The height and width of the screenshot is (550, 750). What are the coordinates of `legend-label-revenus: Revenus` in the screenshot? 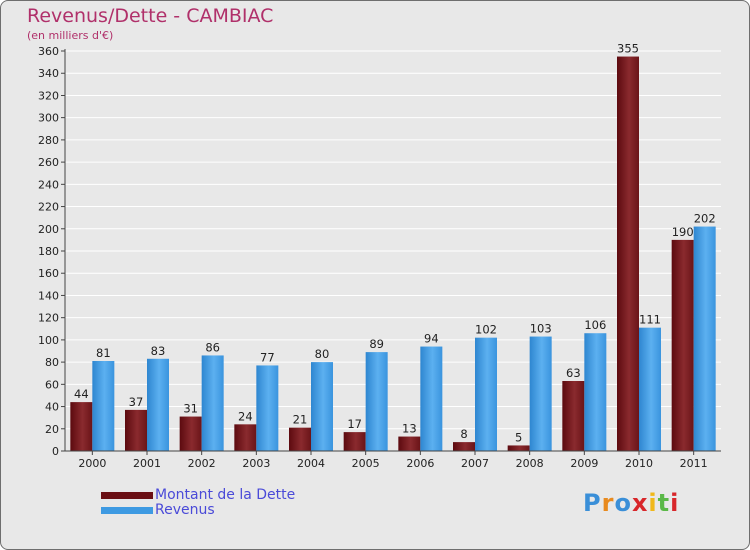 It's located at (185, 510).